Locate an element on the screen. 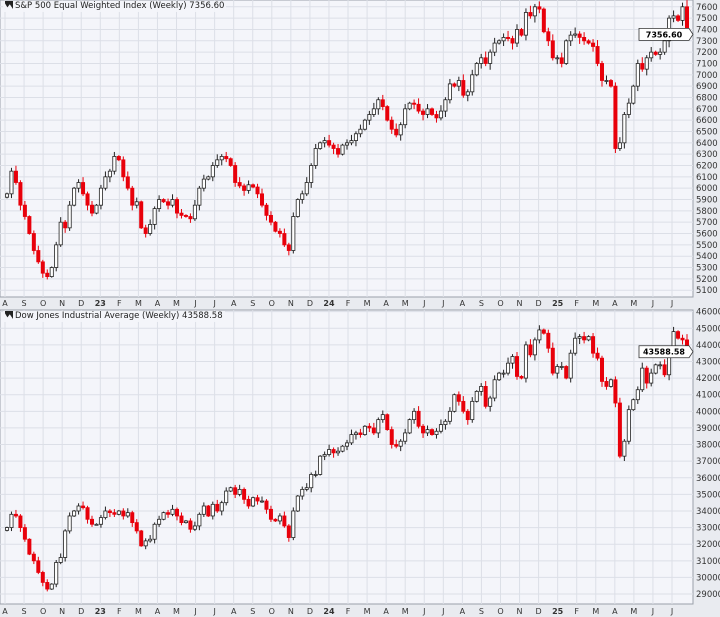 The width and height of the screenshot is (720, 617). x-tick-label: F is located at coordinates (576, 611).